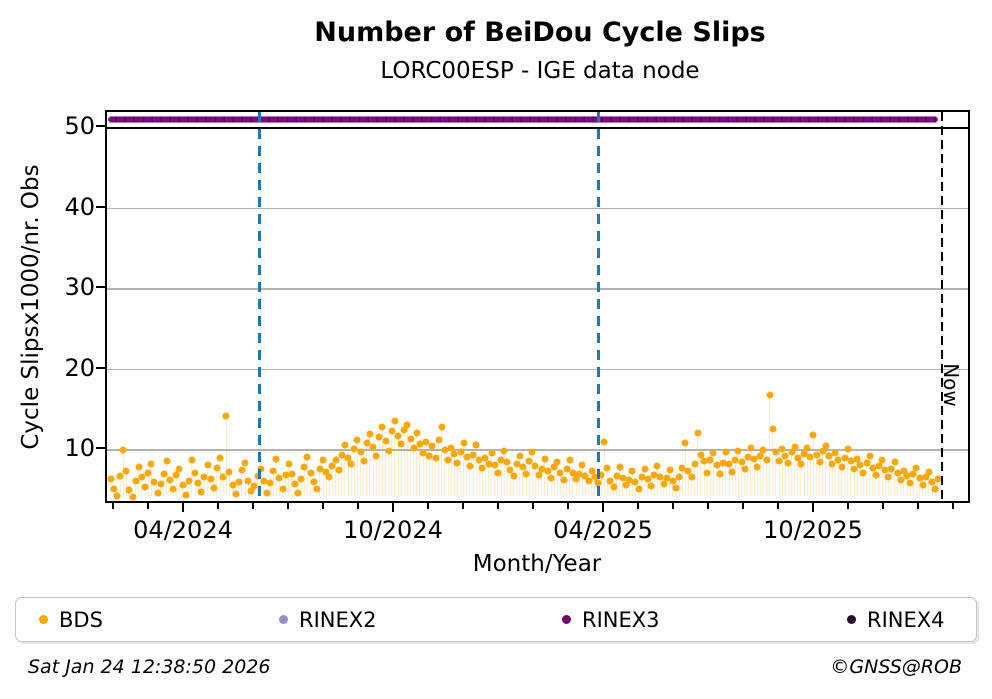 The width and height of the screenshot is (992, 699). Describe the element at coordinates (621, 619) in the screenshot. I see `legend-label-rinex3: RINEX3` at that location.